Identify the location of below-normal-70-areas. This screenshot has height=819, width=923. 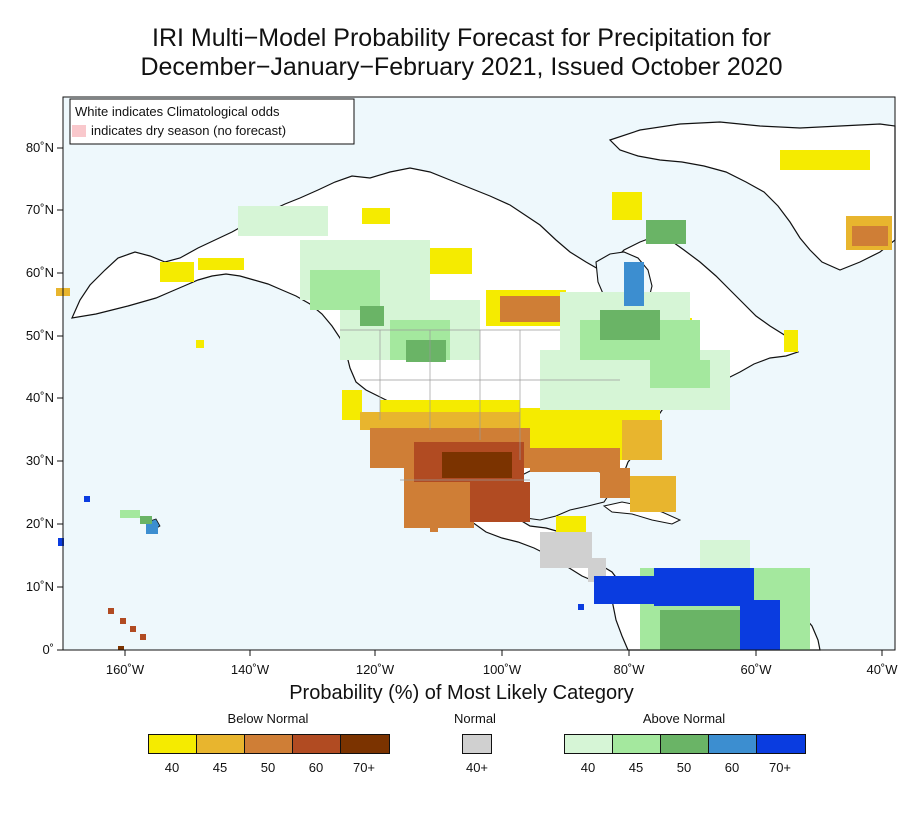
(315, 551).